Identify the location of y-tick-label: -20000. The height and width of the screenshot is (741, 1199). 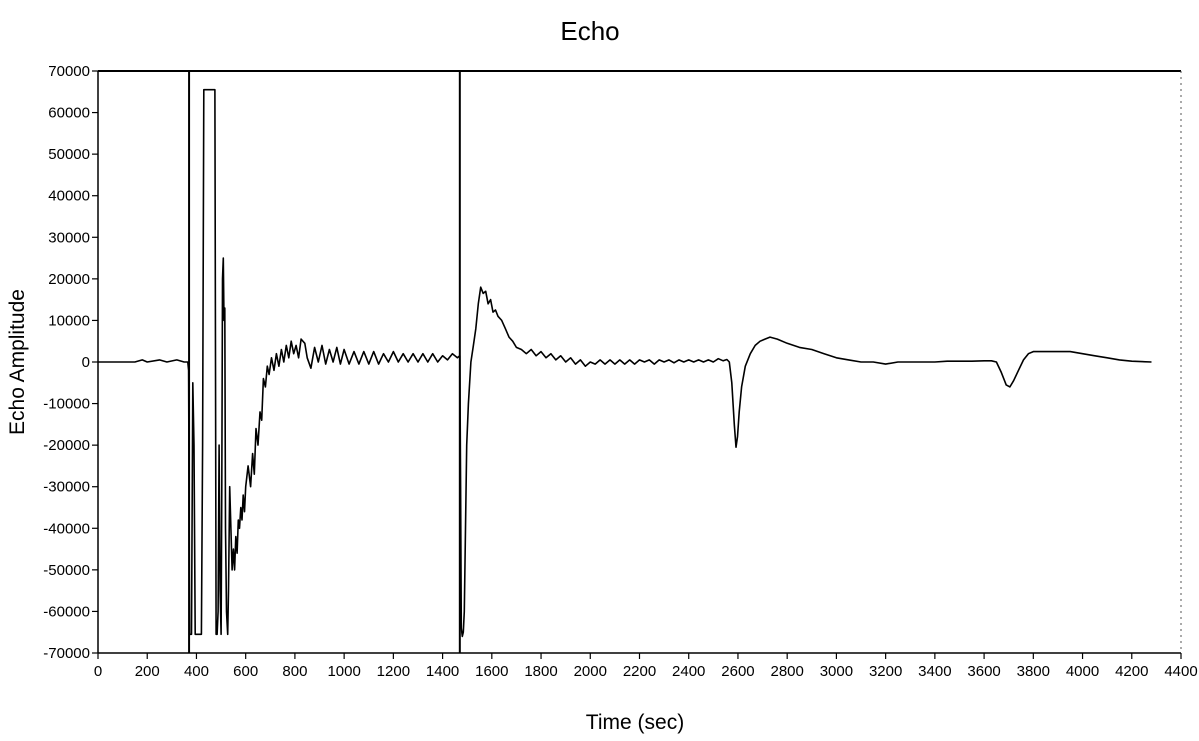
(66, 445).